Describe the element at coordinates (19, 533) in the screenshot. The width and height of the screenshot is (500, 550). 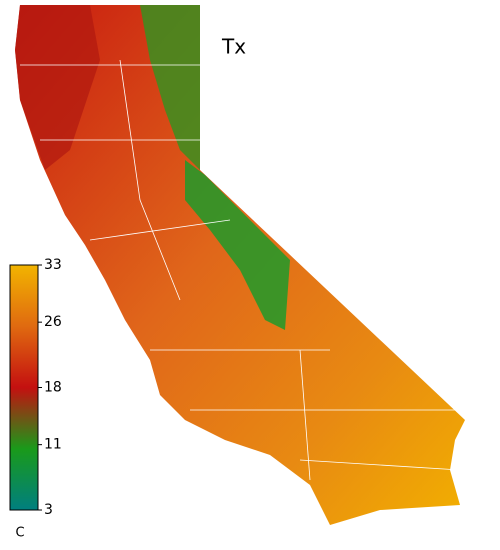
I see `colorbar-unit: C` at that location.